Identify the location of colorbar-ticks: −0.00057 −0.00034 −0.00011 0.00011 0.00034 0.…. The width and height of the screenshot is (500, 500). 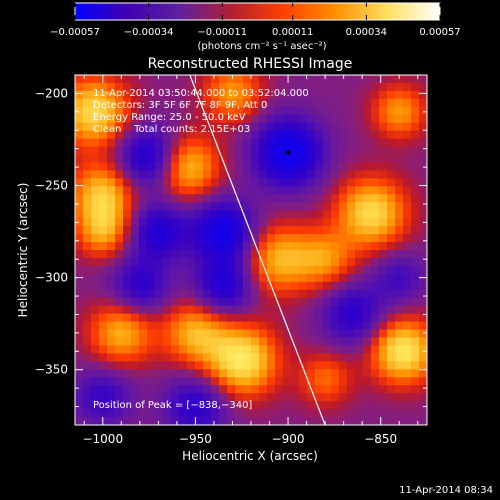
(255, 20).